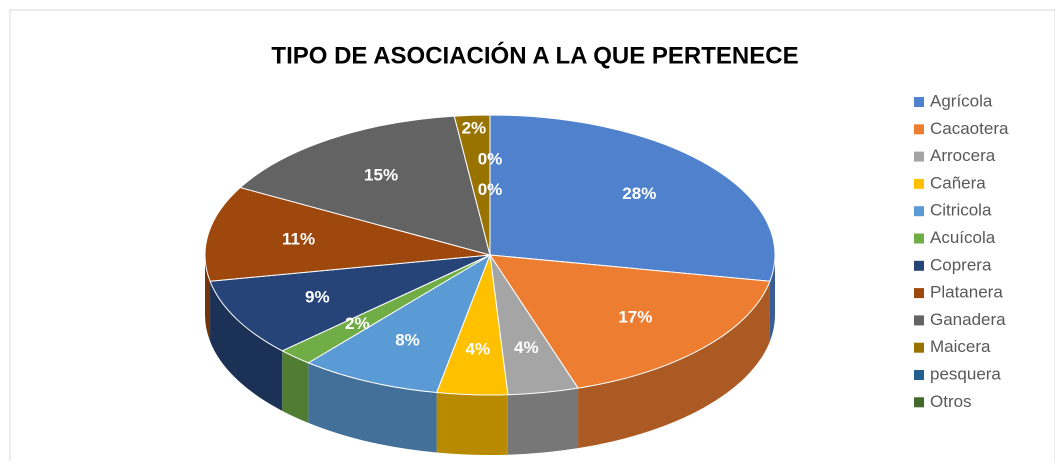 This screenshot has height=466, width=1055. Describe the element at coordinates (407, 340) in the screenshot. I see `data-label: 8%` at that location.